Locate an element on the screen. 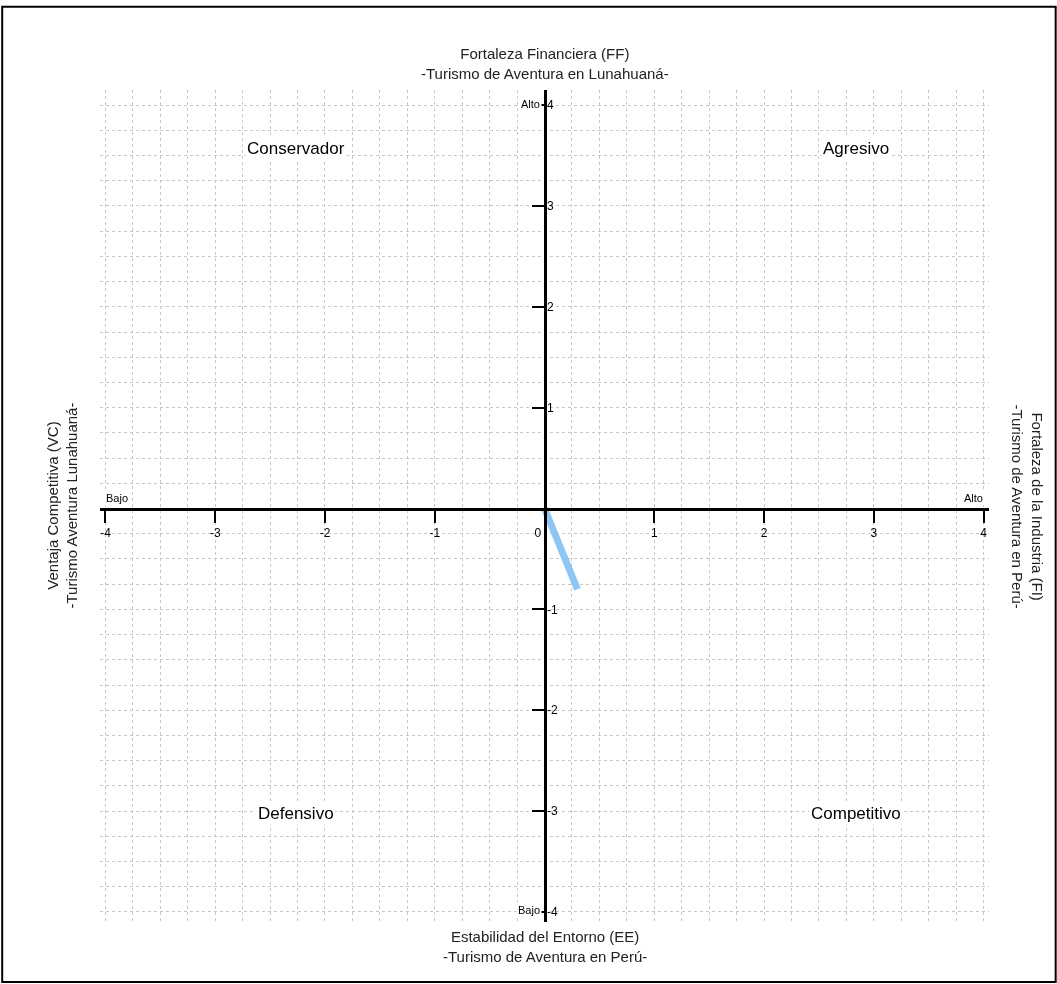 Image resolution: width=1057 pixels, height=984 pixels. x-tick-label: -4 is located at coordinates (106, 532).